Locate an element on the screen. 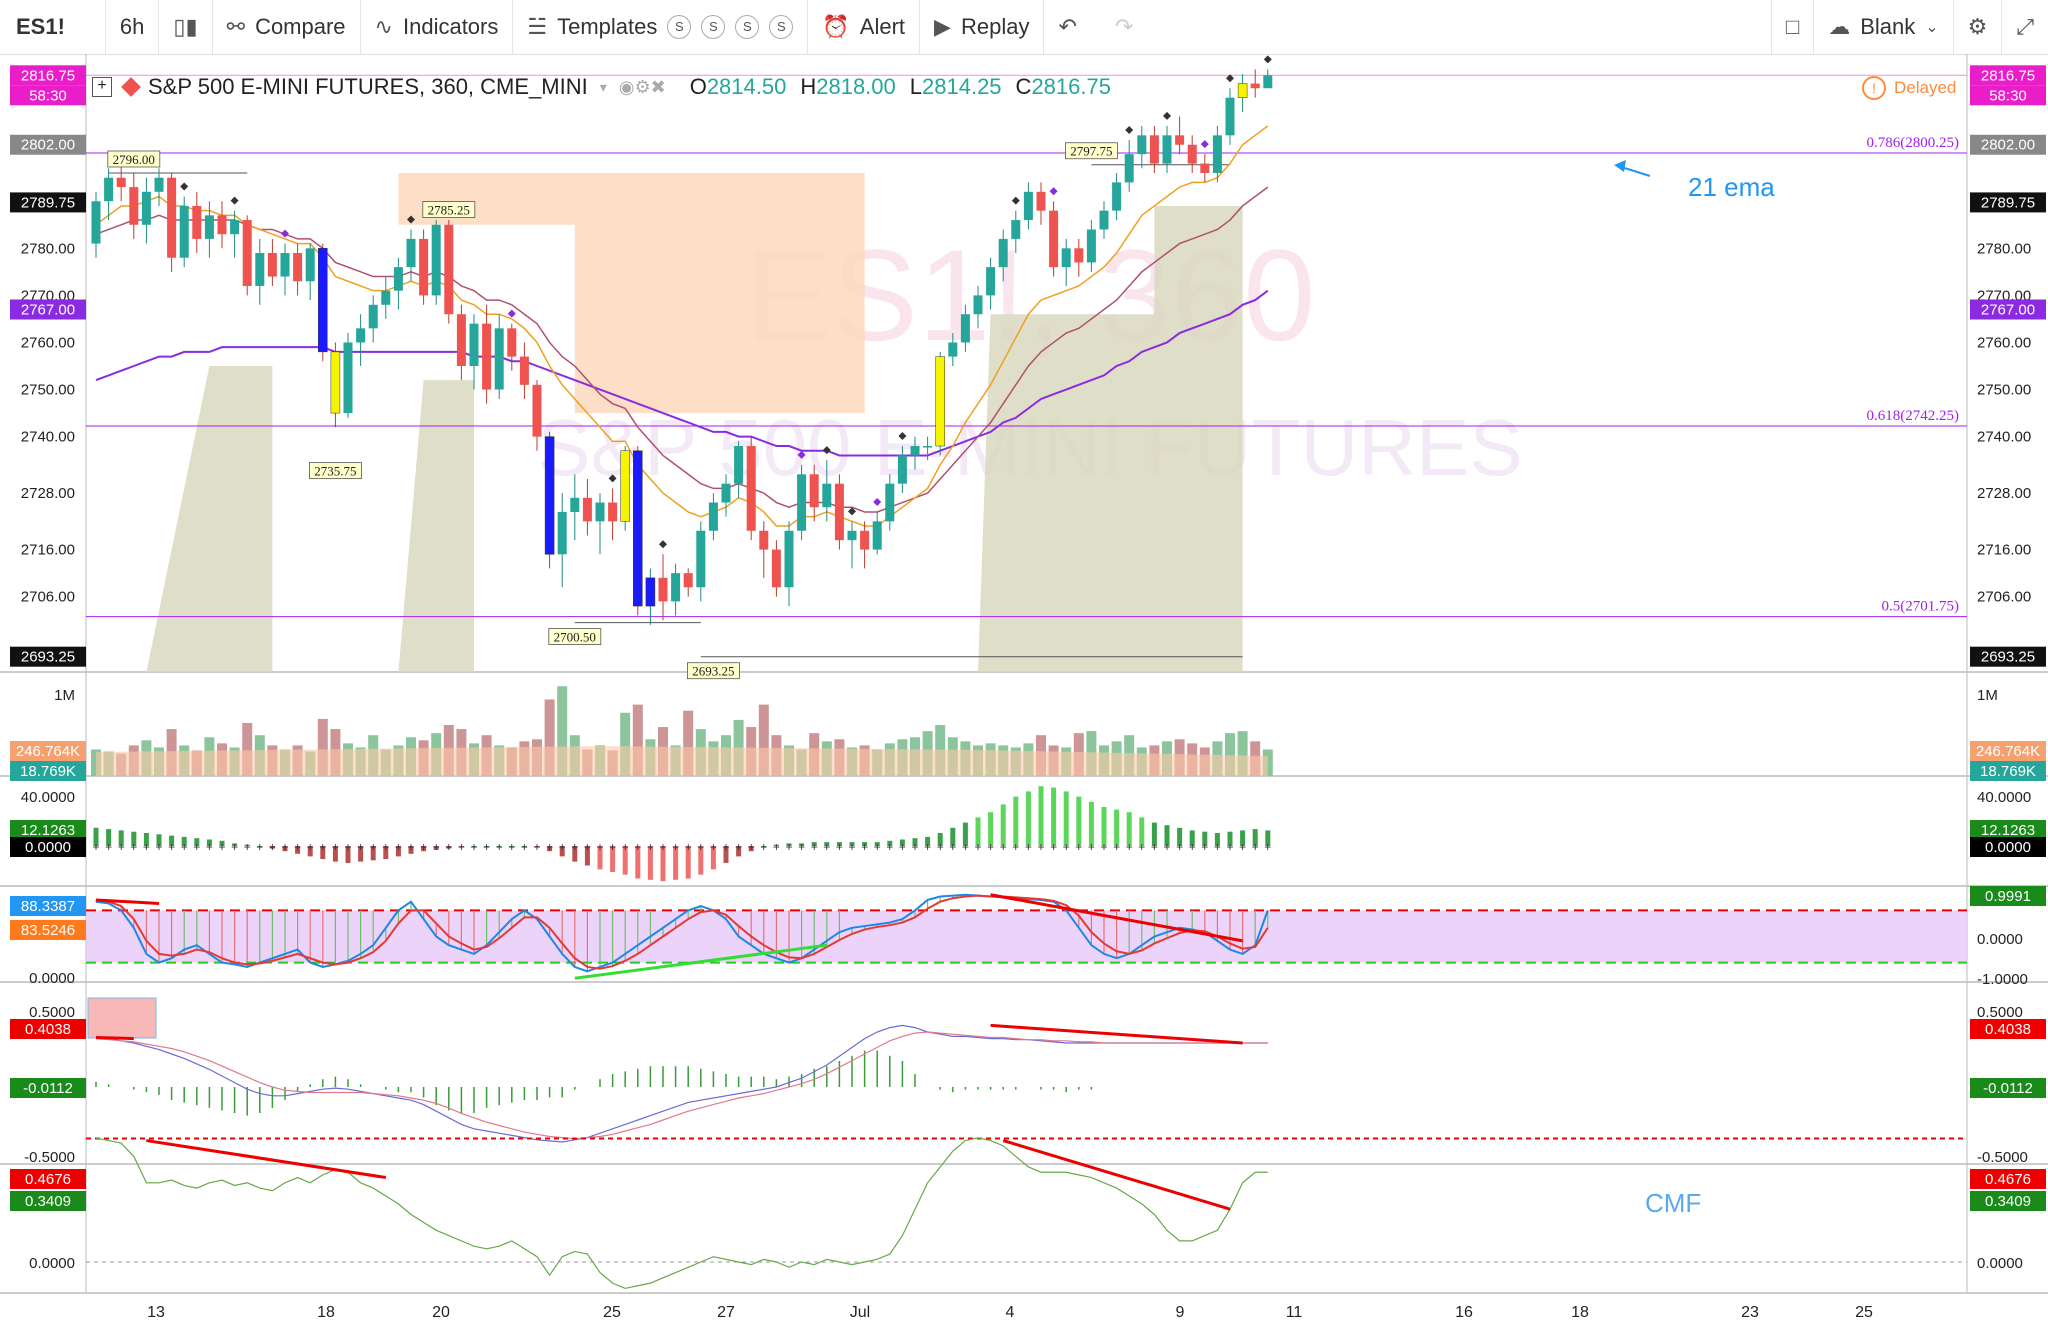 The width and height of the screenshot is (2048, 1320). macd-badge-right-bg is located at coordinates (2008, 1029).